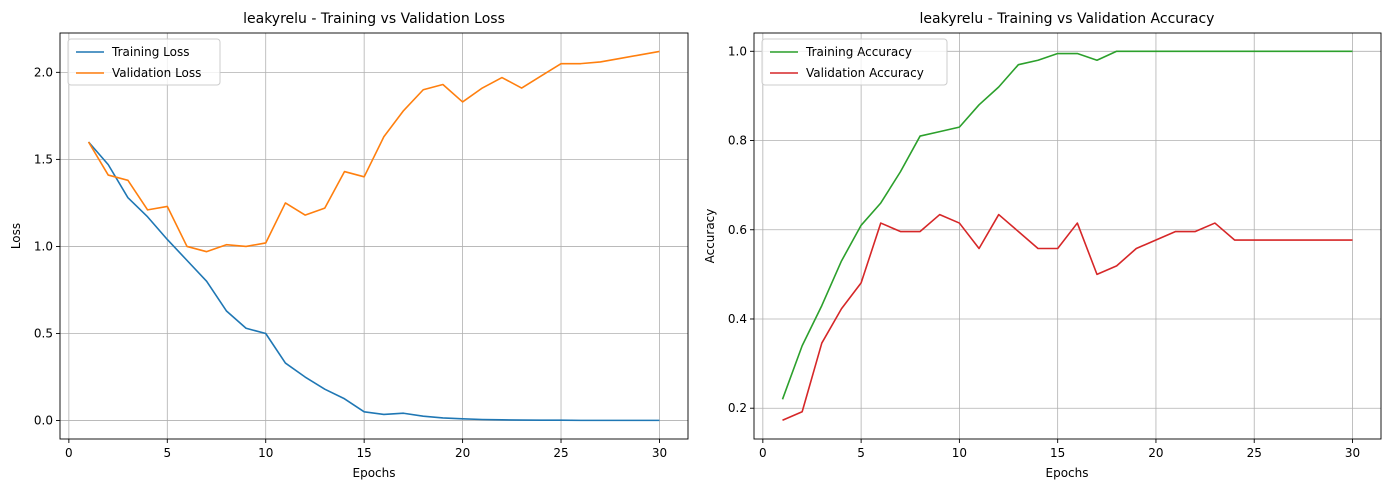  What do you see at coordinates (737, 141) in the screenshot?
I see `accuracy-y-tick-label: 0.8` at bounding box center [737, 141].